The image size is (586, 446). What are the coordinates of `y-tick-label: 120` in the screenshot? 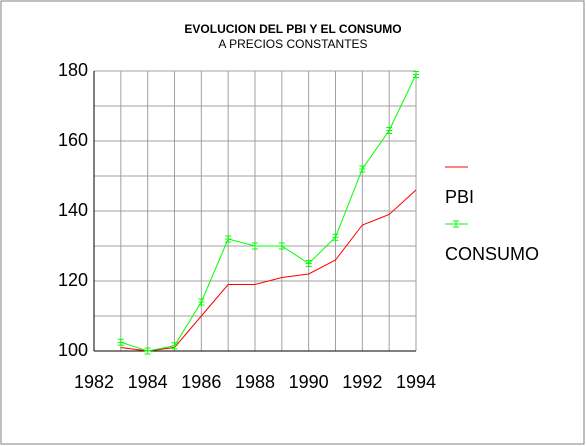 It's located at (73, 280).